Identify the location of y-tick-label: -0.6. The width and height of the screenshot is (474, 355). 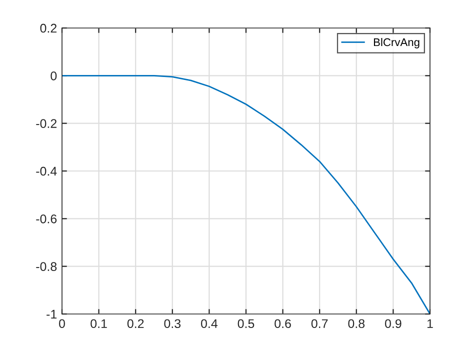
(46, 219).